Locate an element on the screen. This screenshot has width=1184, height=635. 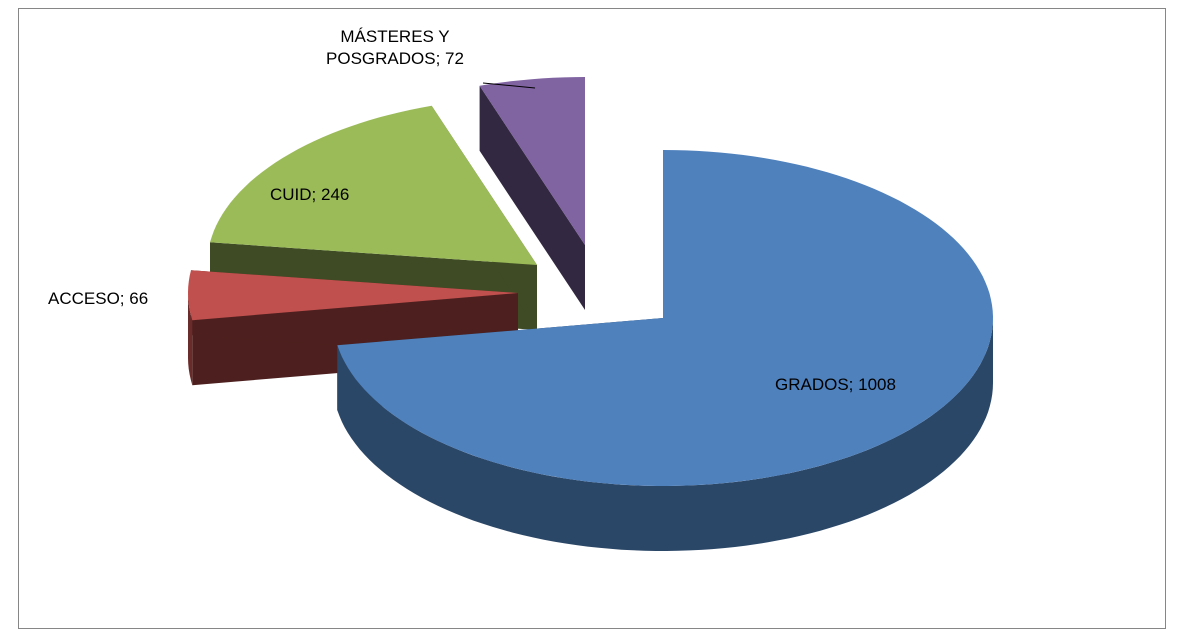
data-label: GRADOS; 1008 is located at coordinates (835, 384).